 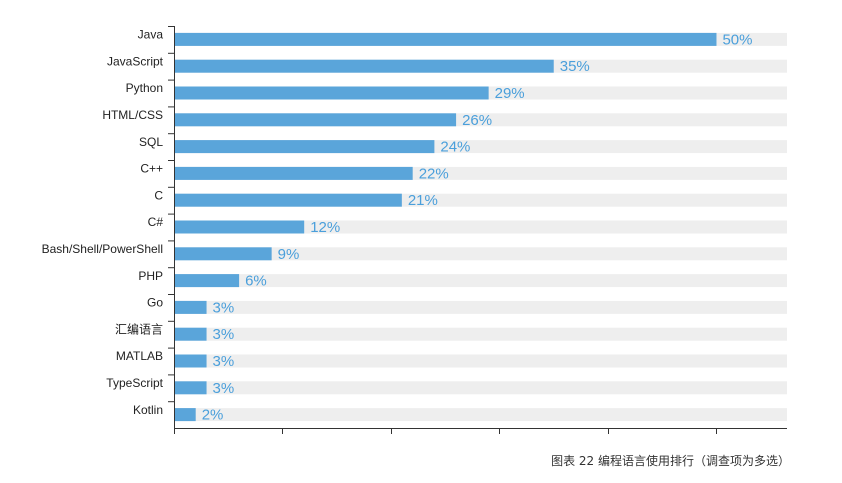 I want to click on category-label: C, so click(x=158, y=195).